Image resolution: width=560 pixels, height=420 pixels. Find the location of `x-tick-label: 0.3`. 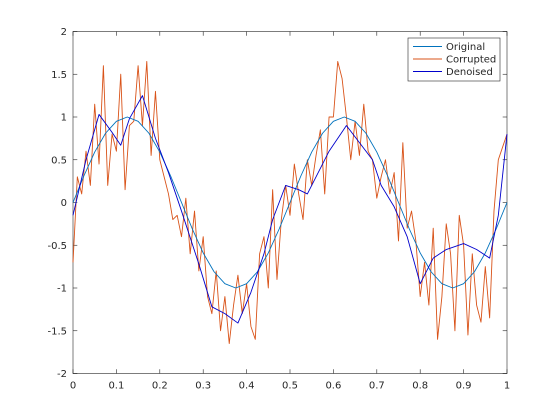

x-tick-label: 0.3 is located at coordinates (203, 386).